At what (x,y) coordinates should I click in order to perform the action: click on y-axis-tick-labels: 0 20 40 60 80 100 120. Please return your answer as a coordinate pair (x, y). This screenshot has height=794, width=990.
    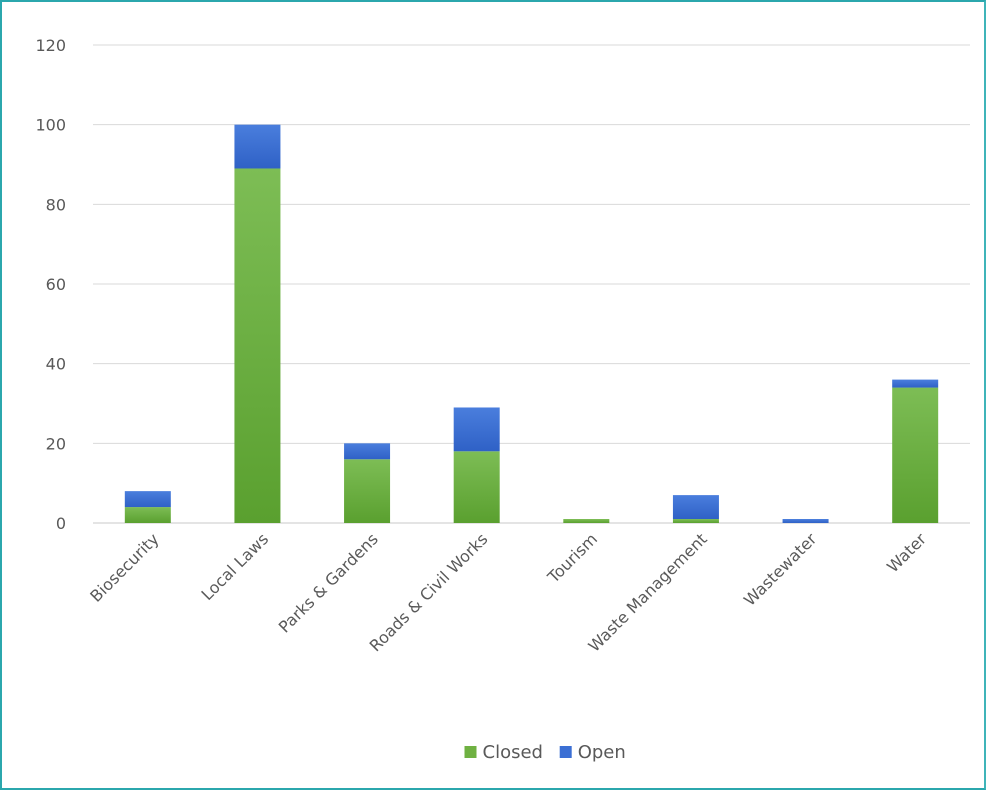
    Looking at the image, I should click on (50, 284).